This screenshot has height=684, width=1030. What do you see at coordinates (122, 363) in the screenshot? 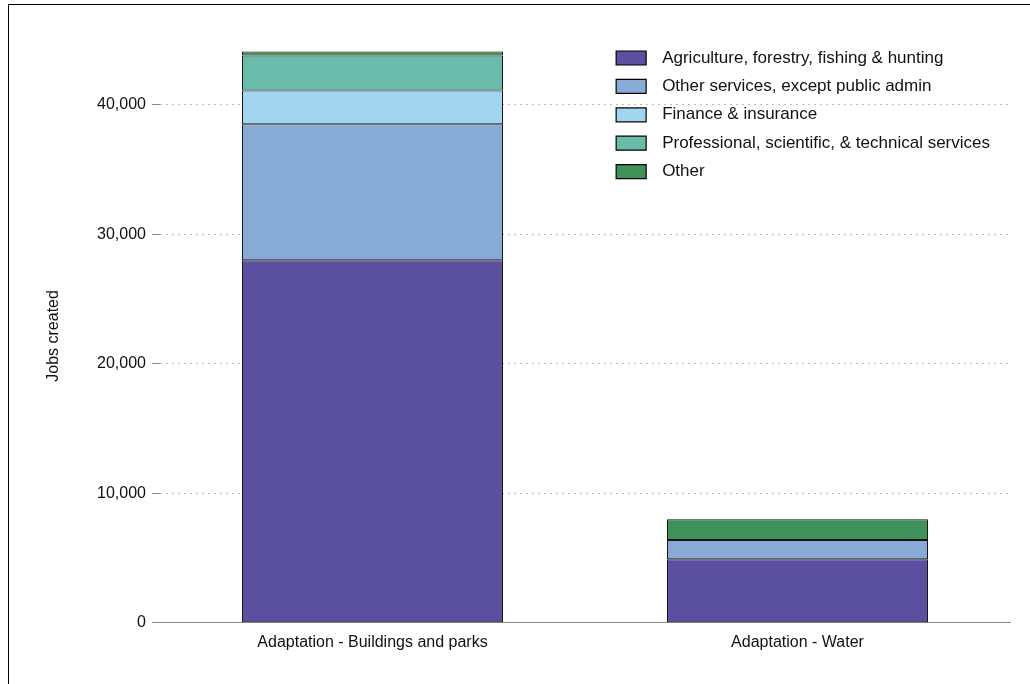
I see `y-tick-label: 20,000` at bounding box center [122, 363].